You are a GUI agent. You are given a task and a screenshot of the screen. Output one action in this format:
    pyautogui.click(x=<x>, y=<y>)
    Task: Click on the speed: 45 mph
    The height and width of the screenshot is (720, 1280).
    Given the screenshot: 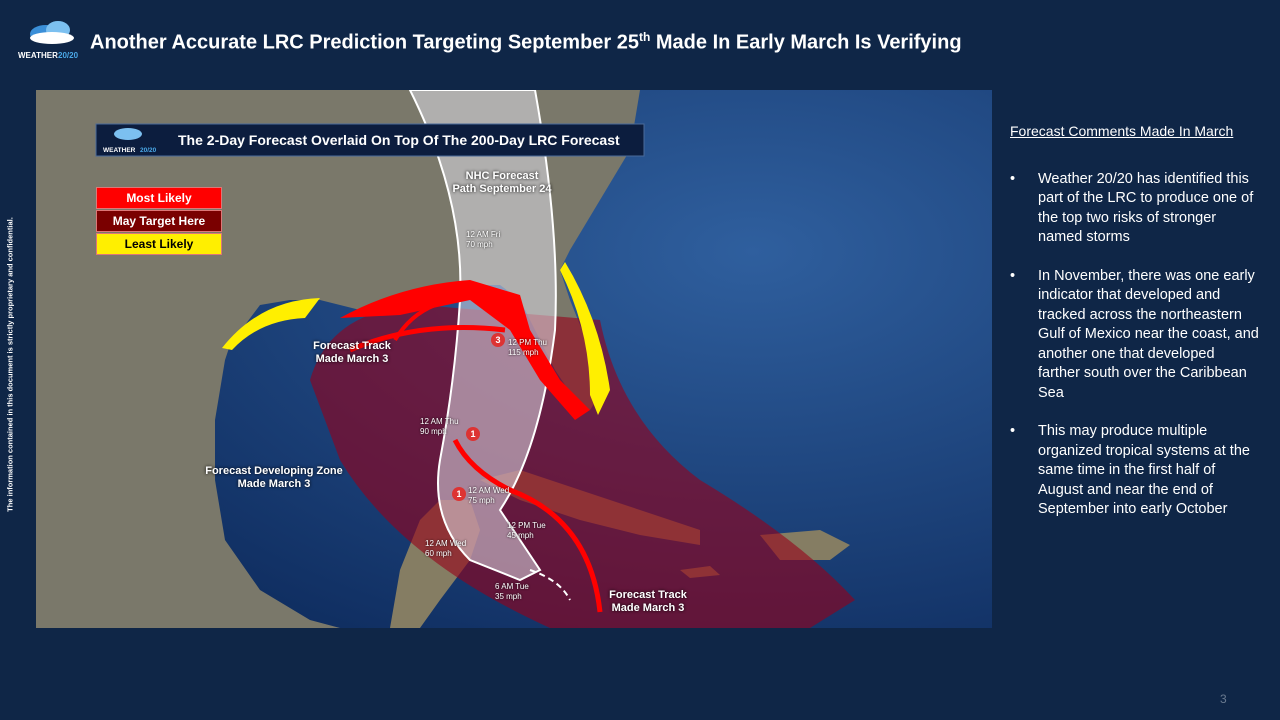 What is the action you would take?
    pyautogui.click(x=520, y=535)
    